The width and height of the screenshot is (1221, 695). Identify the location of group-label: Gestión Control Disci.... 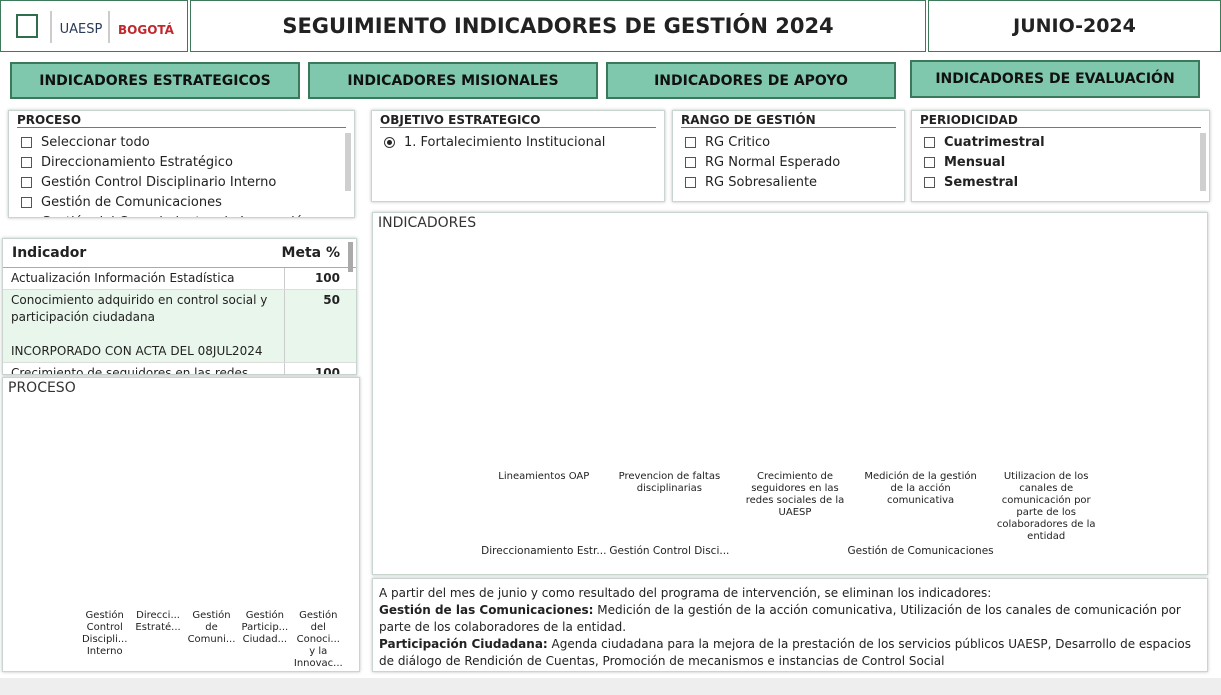
(669, 551).